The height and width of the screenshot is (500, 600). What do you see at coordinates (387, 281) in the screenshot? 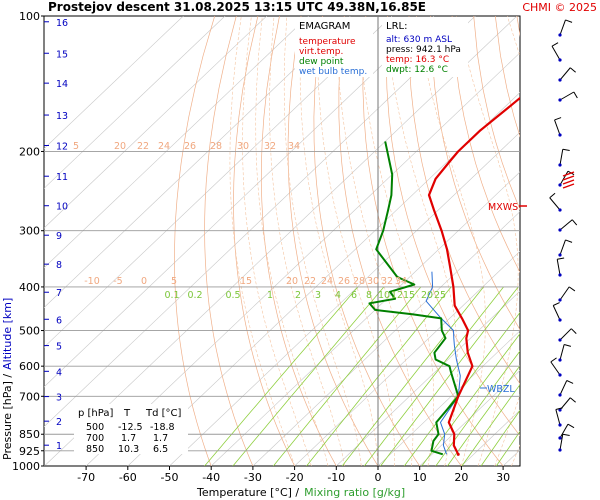
I see `adiabat-label: 32` at bounding box center [387, 281].